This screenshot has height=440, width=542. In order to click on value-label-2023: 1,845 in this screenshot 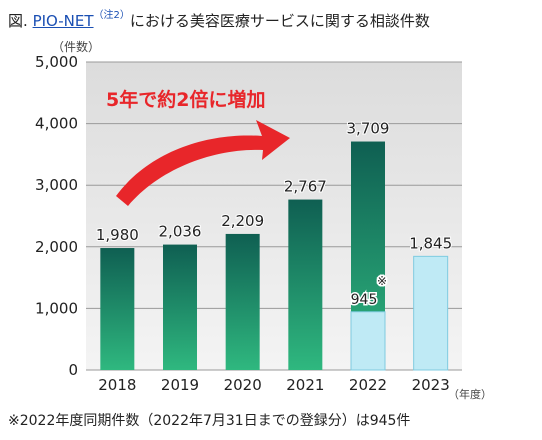, I will do `click(430, 243)`.